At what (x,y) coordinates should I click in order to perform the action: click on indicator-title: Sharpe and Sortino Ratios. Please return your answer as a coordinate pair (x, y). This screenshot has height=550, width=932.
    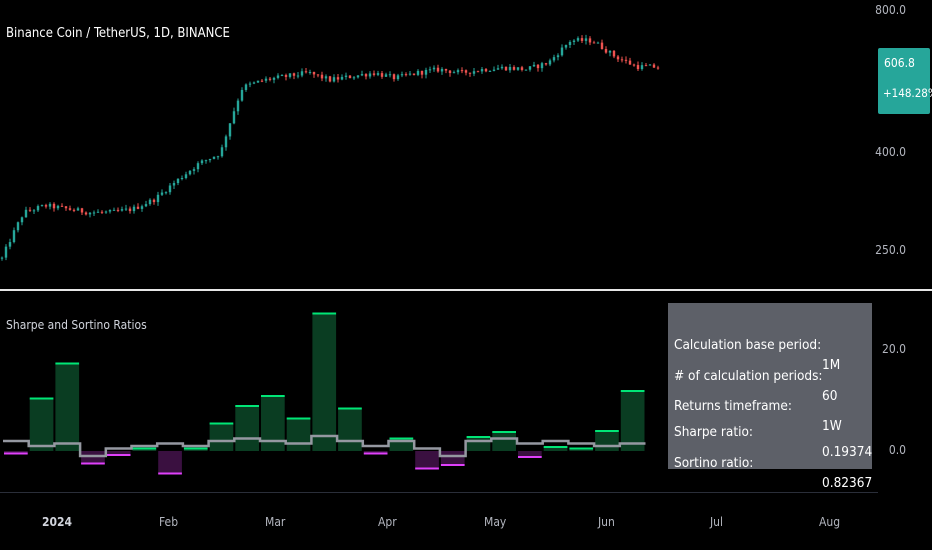
    Looking at the image, I should click on (76, 325).